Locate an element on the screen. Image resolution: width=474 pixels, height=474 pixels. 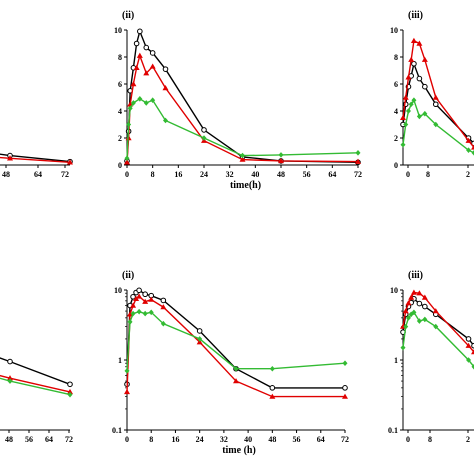
chart-panel-4: 48 56 64 72 is located at coordinates (36, 400).